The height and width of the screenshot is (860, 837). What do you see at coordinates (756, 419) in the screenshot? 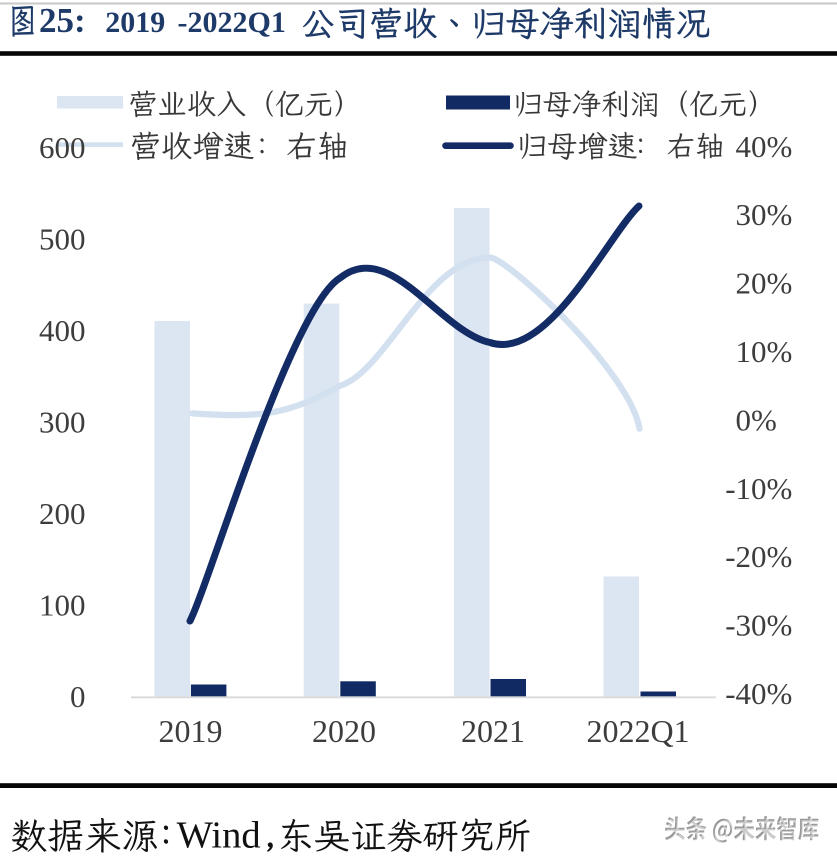
I see `svg-text: 0%` at bounding box center [756, 419].